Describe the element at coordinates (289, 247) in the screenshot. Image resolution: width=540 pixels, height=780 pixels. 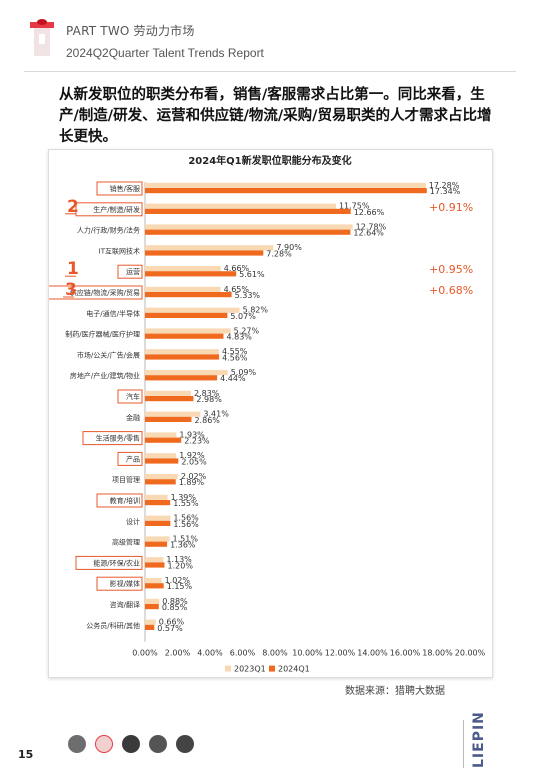
I see `value-label-2023q1: 7.90%` at that location.